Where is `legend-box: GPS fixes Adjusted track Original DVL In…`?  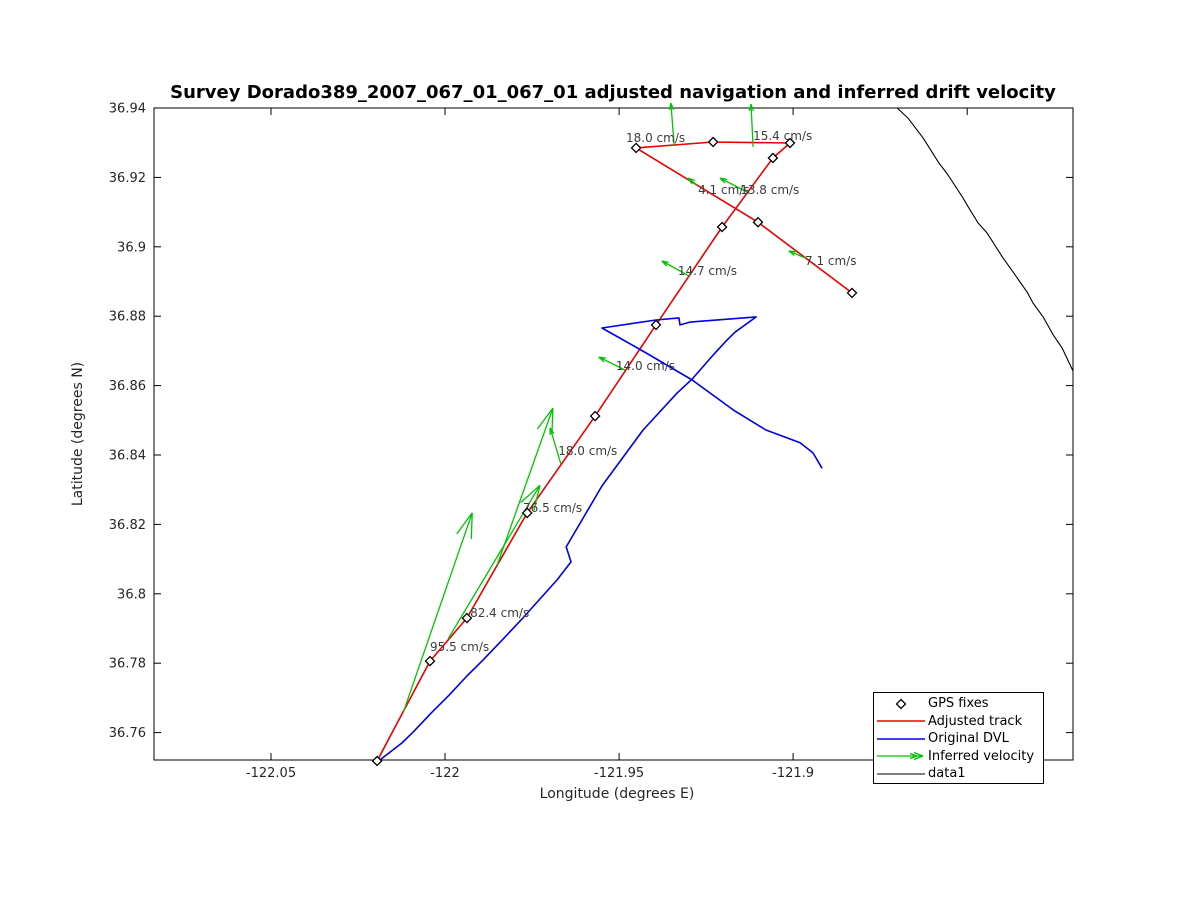 legend-box: GPS fixes Adjusted track Original DVL In… is located at coordinates (958, 738).